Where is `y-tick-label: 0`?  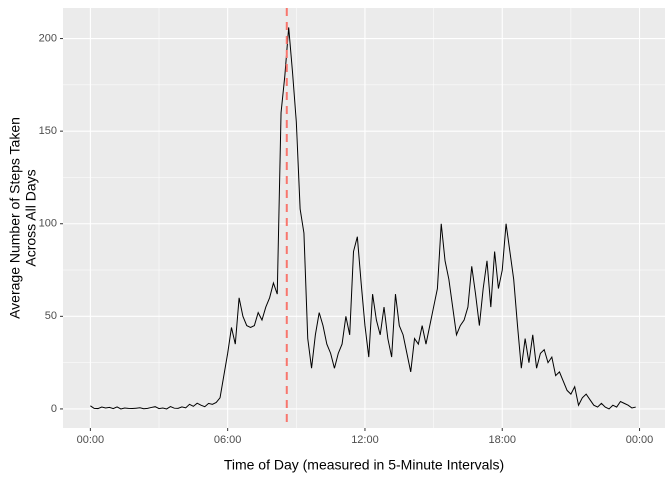
y-tick-label: 0 is located at coordinates (54, 409).